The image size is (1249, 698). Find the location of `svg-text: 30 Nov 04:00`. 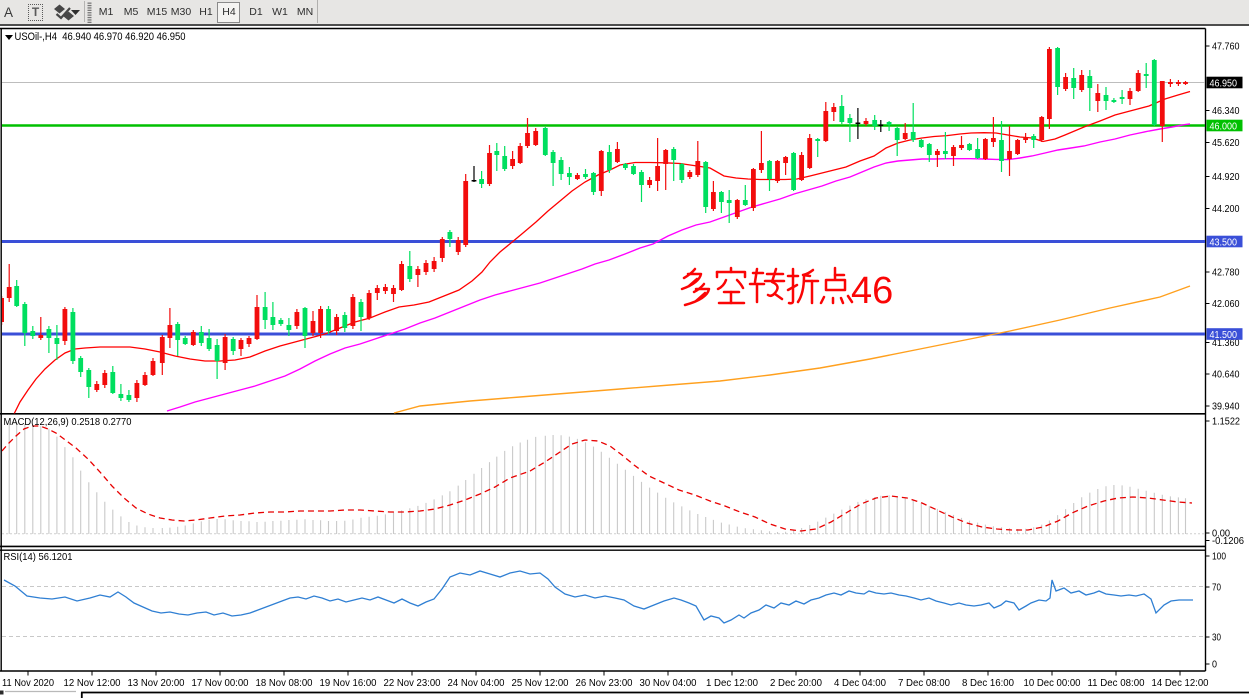

svg-text: 30 Nov 04:00 is located at coordinates (668, 683).